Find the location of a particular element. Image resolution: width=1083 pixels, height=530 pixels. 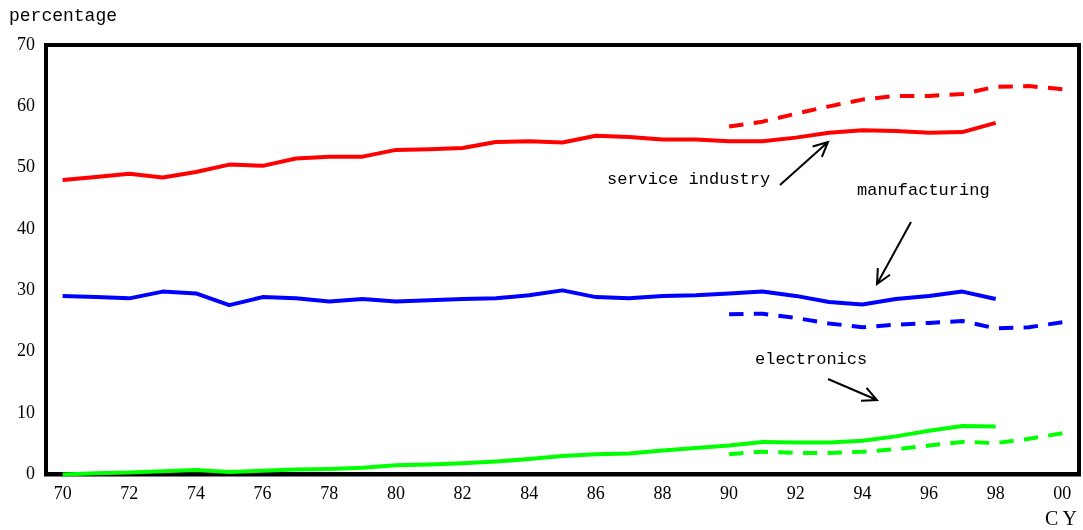

x-tick-label: 72 is located at coordinates (129, 492).